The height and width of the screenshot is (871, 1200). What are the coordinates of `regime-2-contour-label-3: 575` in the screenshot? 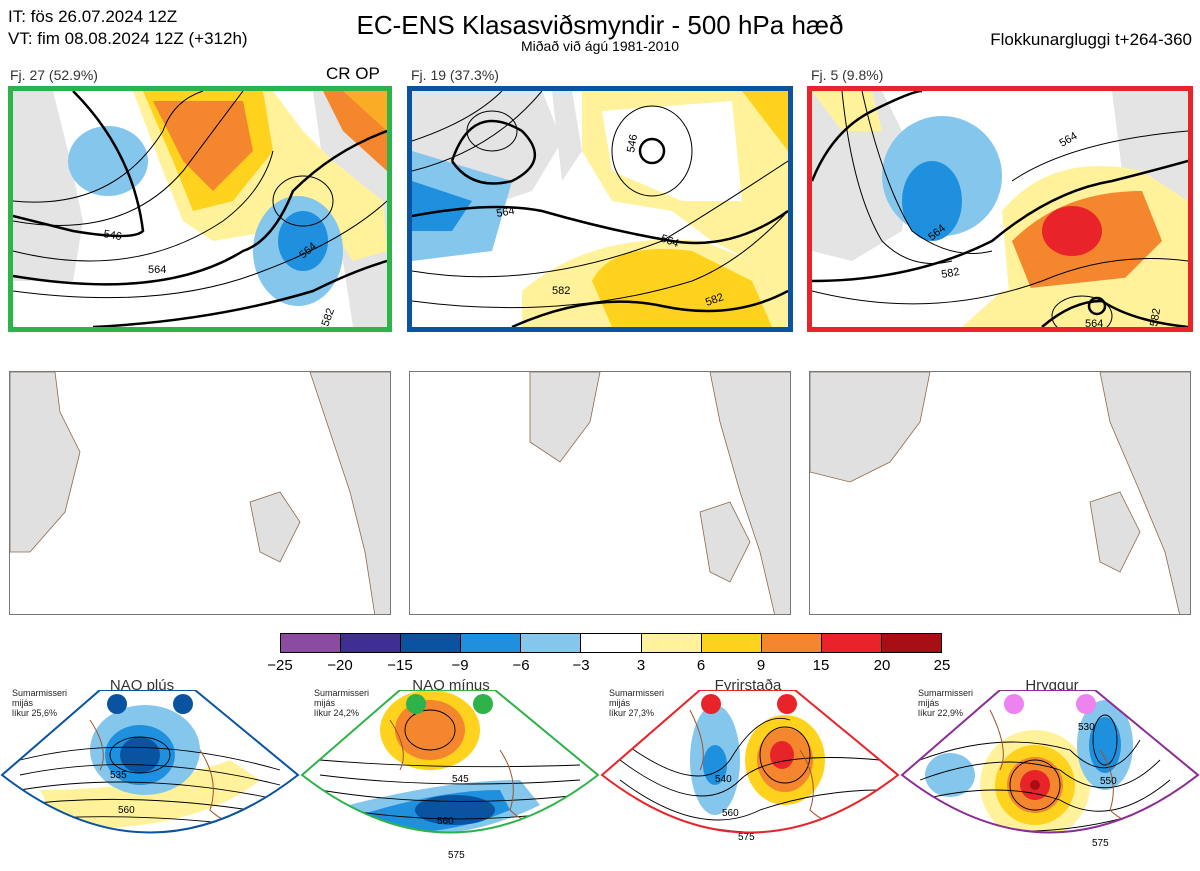 It's located at (456, 855).